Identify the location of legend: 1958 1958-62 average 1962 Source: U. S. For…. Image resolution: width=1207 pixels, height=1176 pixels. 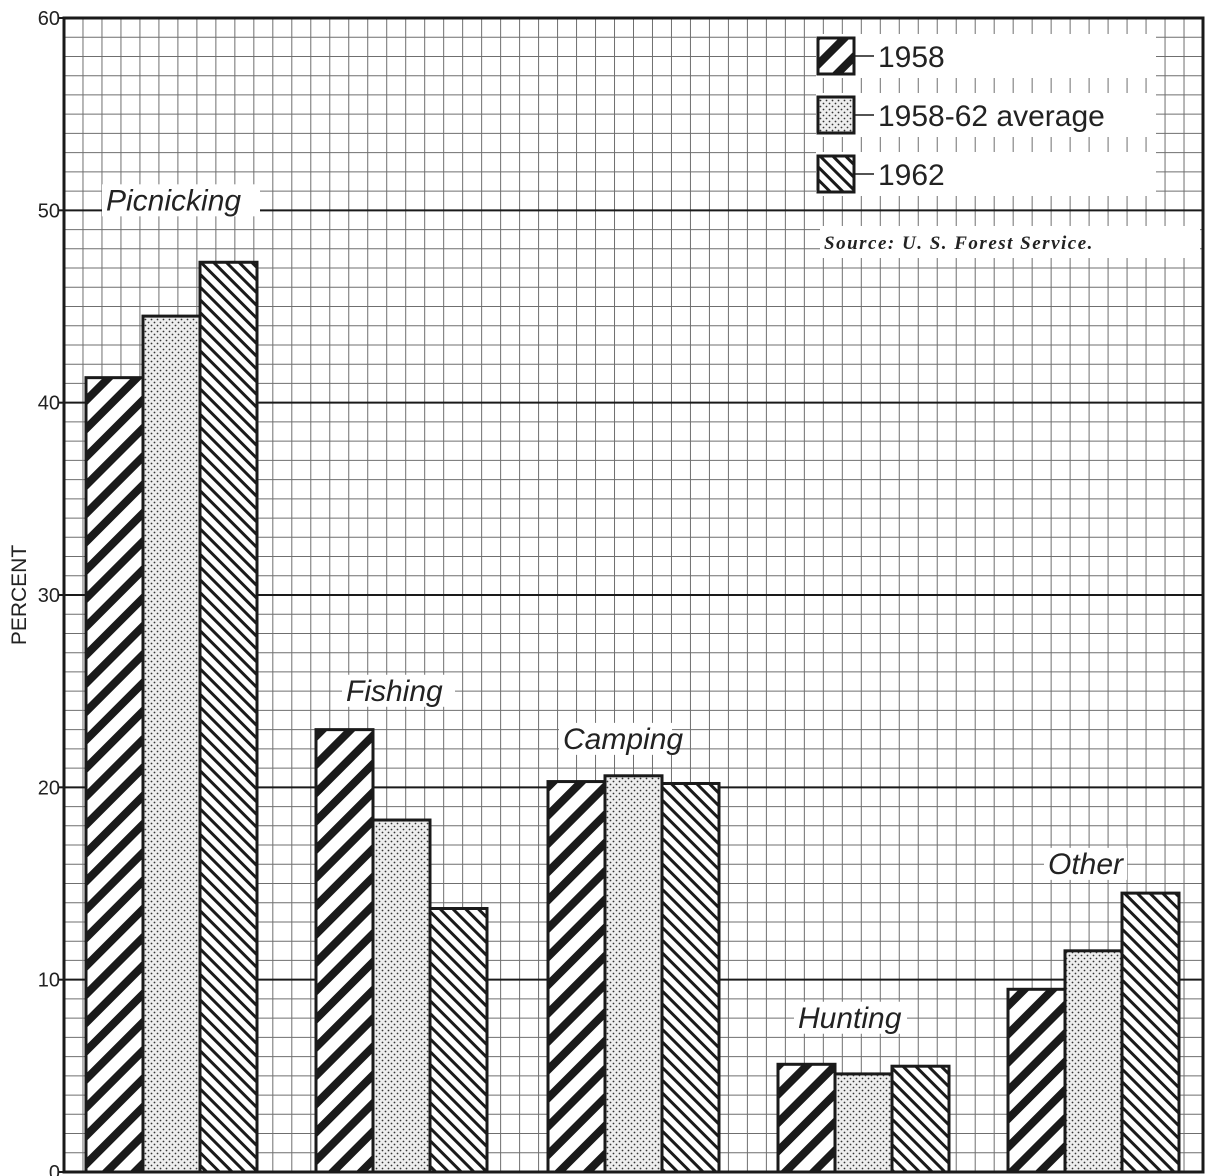
(1008, 146).